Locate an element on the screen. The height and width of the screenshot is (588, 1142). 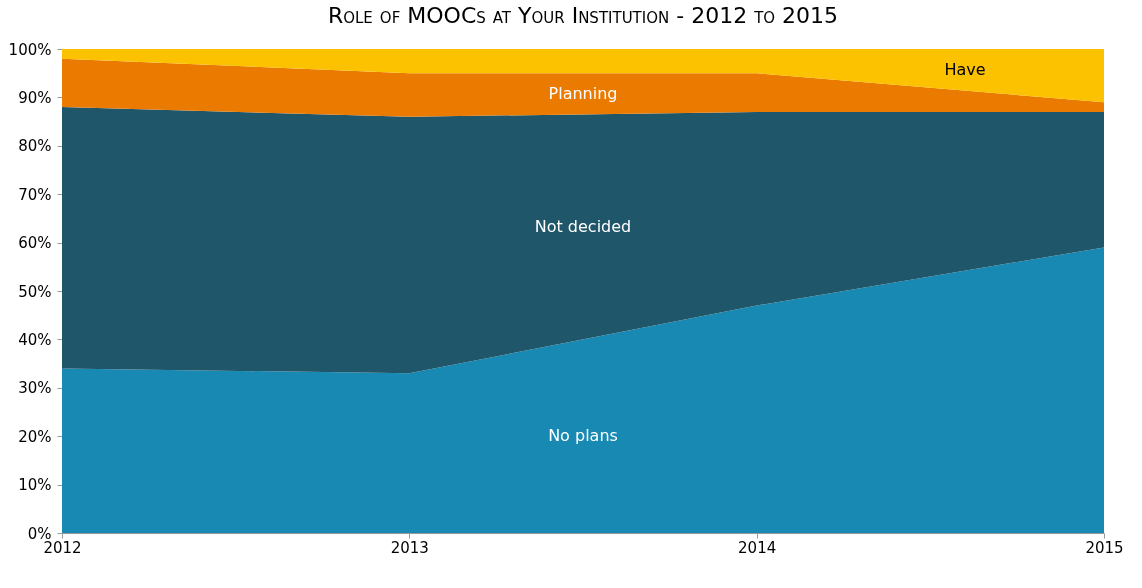
series-label: Planning is located at coordinates (583, 93).